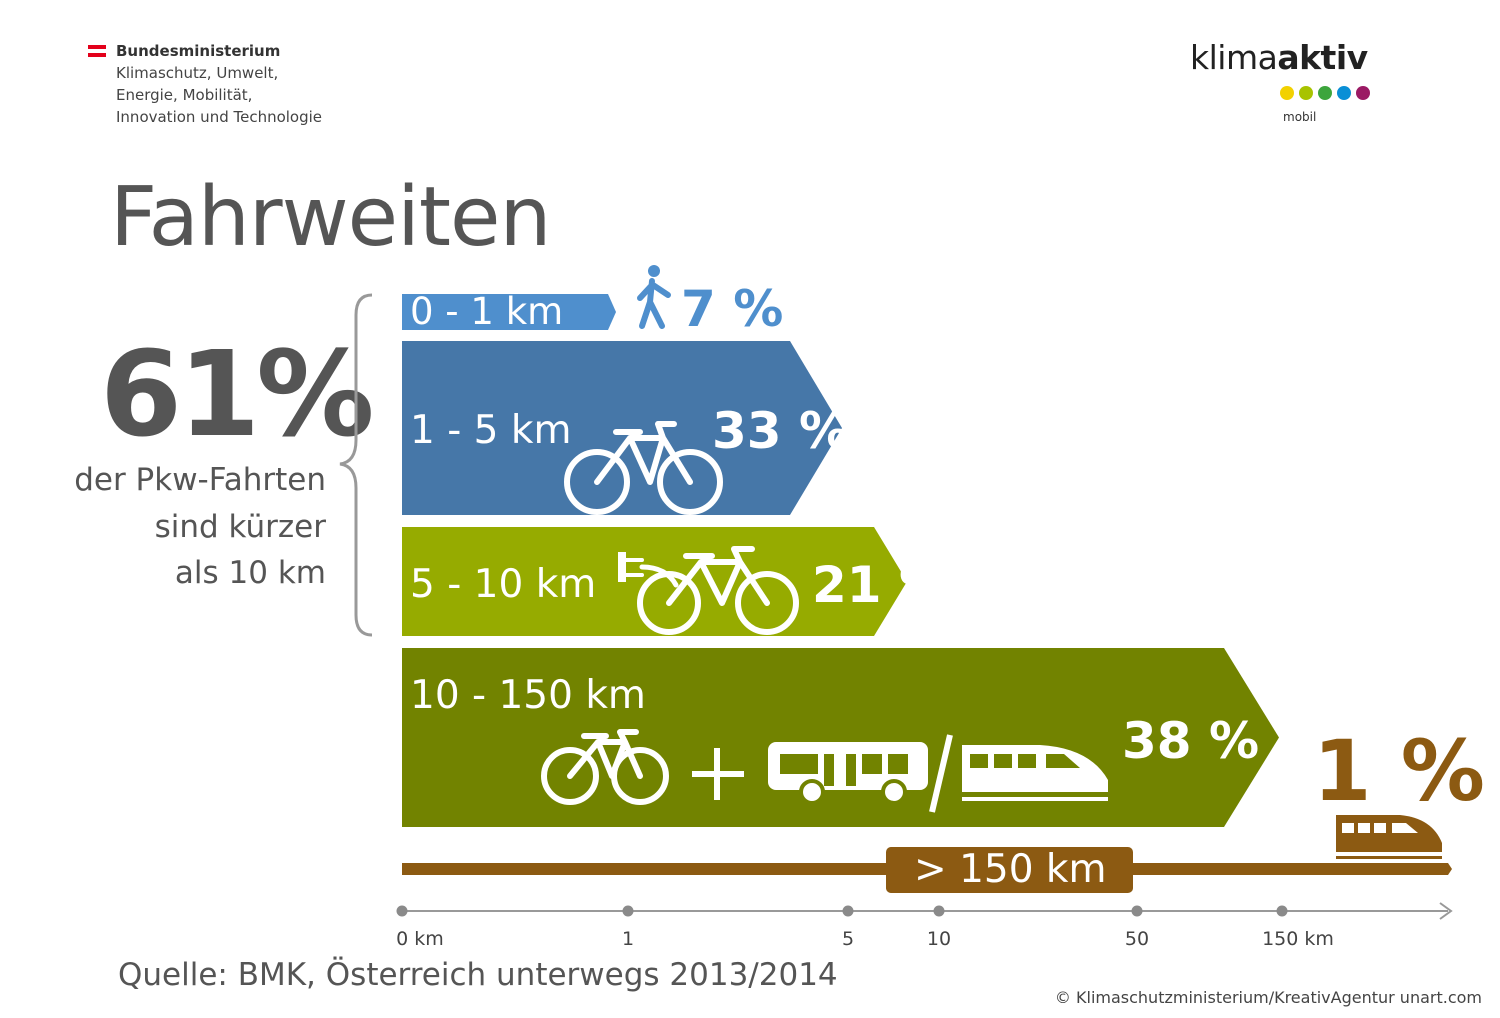 This screenshot has width=1500, height=1018. What do you see at coordinates (1325, 93) in the screenshot?
I see `brand-dot-green` at bounding box center [1325, 93].